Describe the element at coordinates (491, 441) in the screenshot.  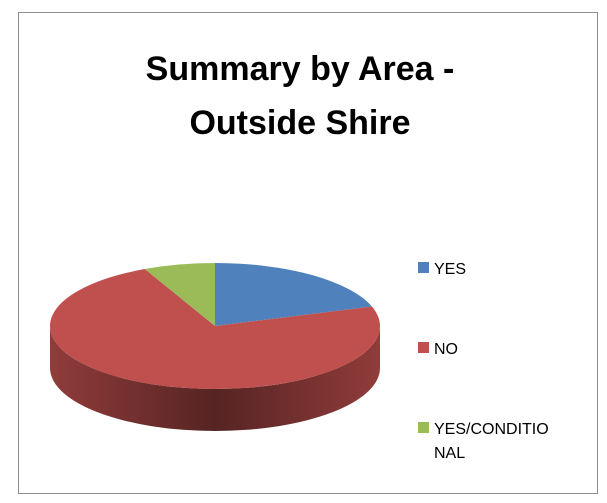
I see `legend-label: YES/CONDITIONAL` at that location.